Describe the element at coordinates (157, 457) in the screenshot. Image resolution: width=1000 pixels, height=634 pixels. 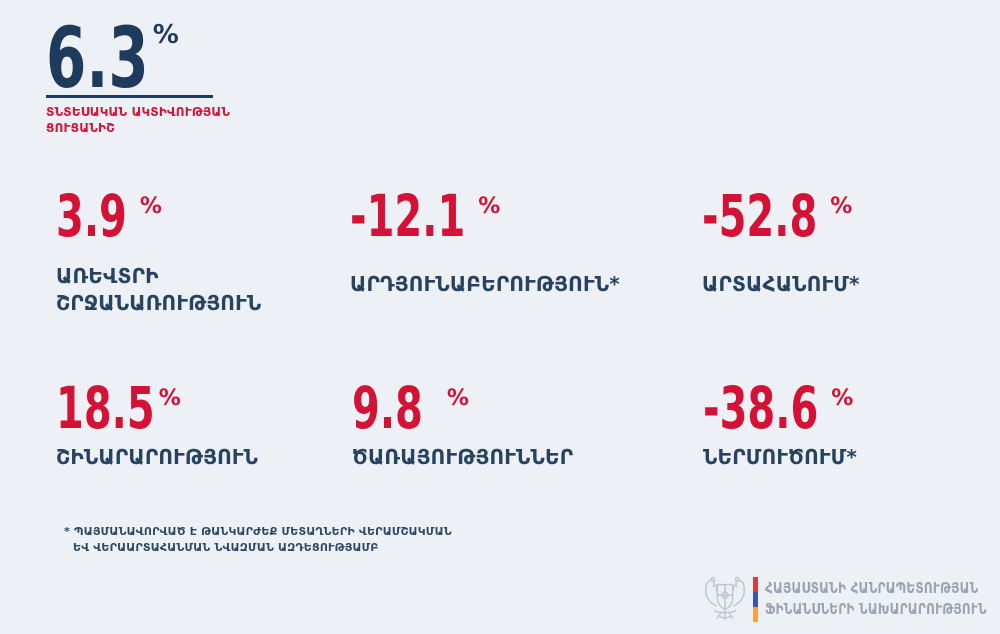
I see `stat-label: ՇԻՆԱՐԱՐՈՒԹՅՈՒՆ` at that location.